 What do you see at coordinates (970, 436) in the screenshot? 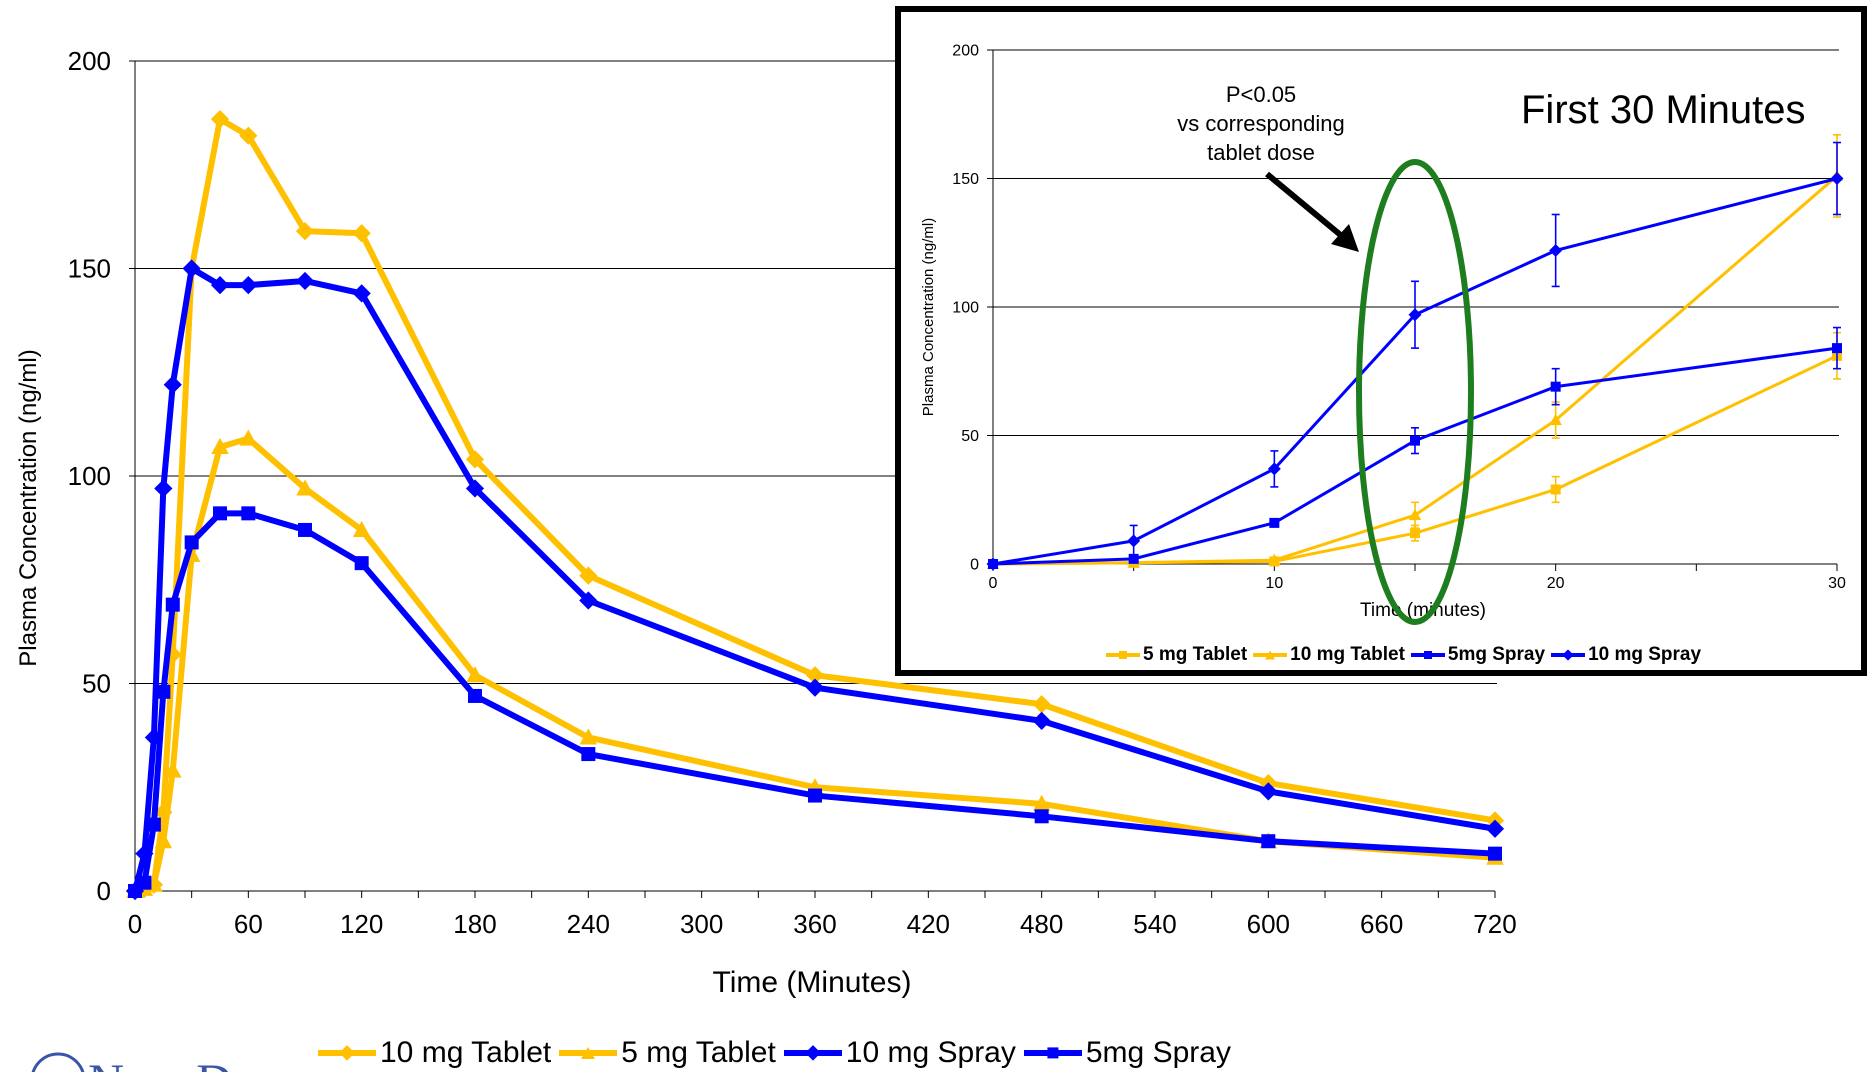
I see `y-tick-label-50: 50` at bounding box center [970, 436].